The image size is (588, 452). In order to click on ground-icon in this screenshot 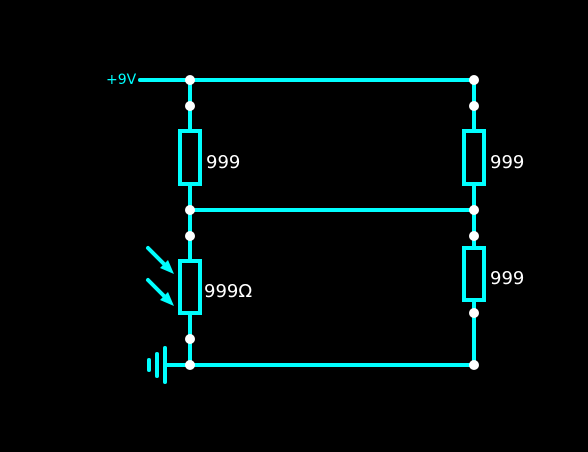, I will do `click(157, 365)`.